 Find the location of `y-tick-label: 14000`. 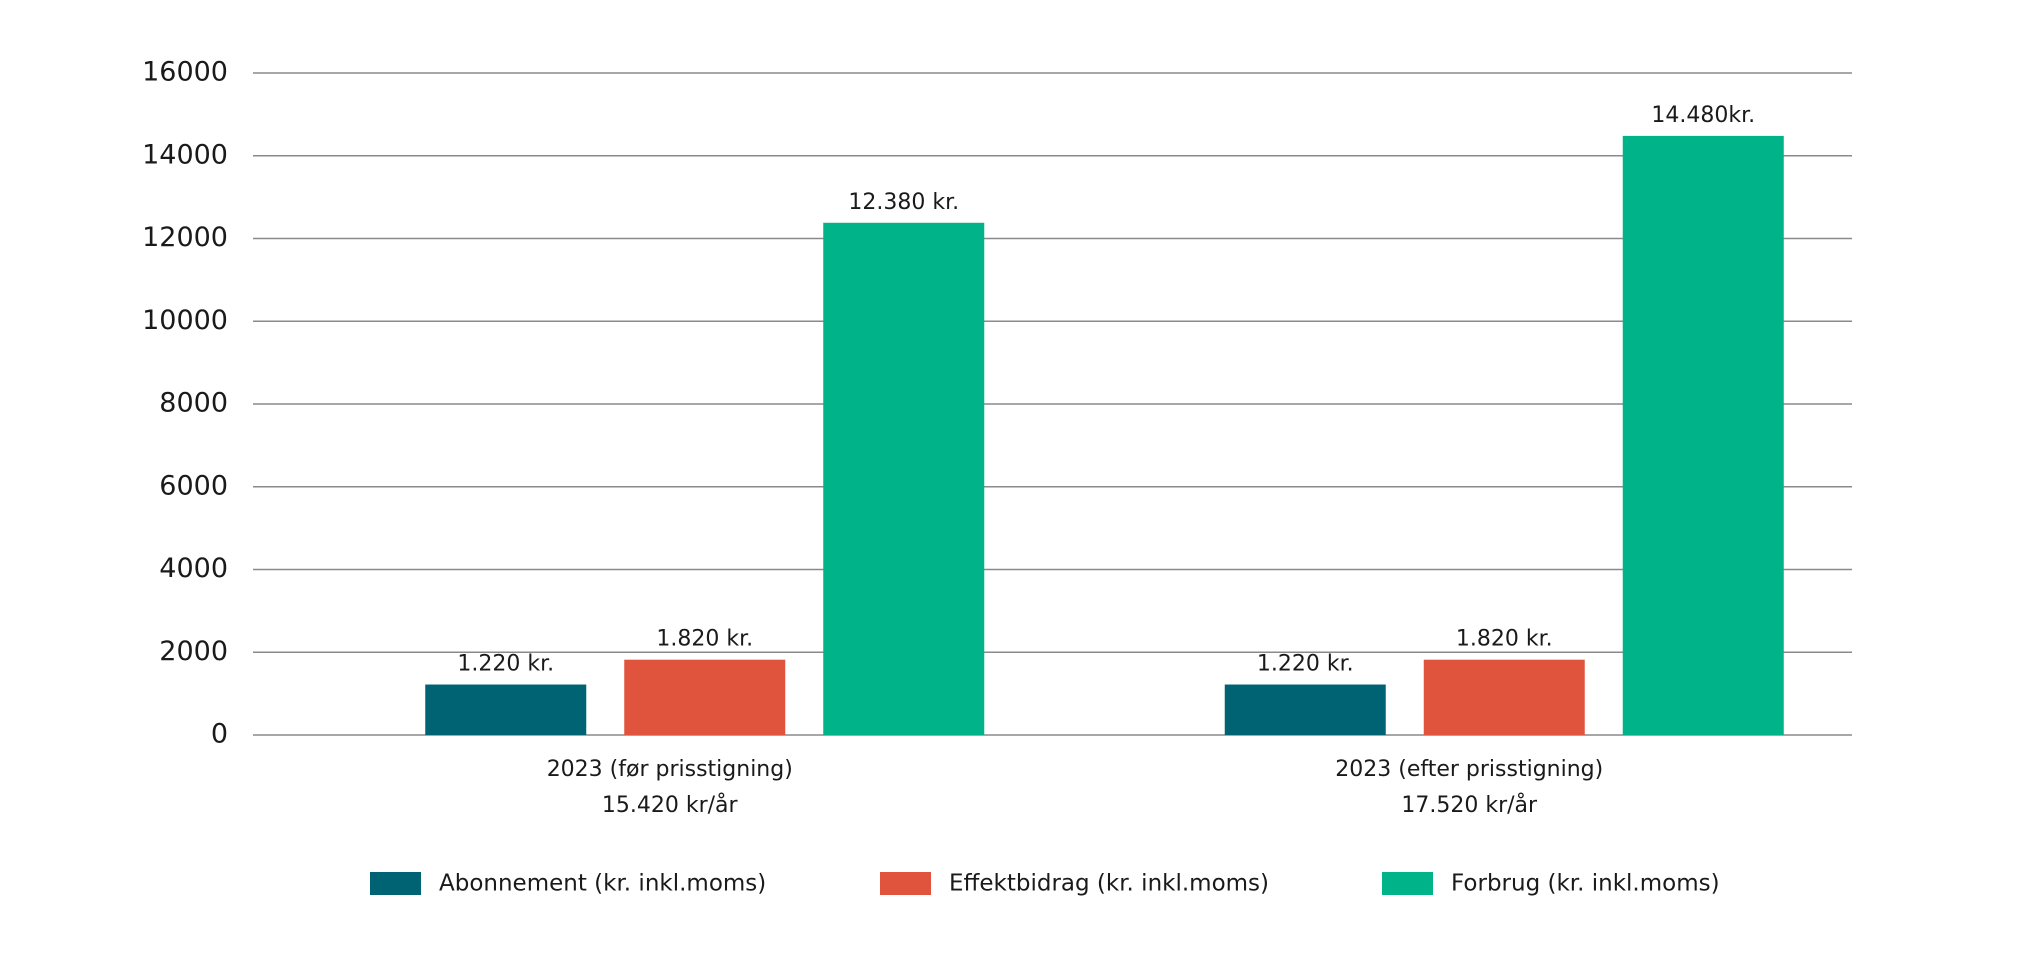

y-tick-label: 14000 is located at coordinates (185, 154).